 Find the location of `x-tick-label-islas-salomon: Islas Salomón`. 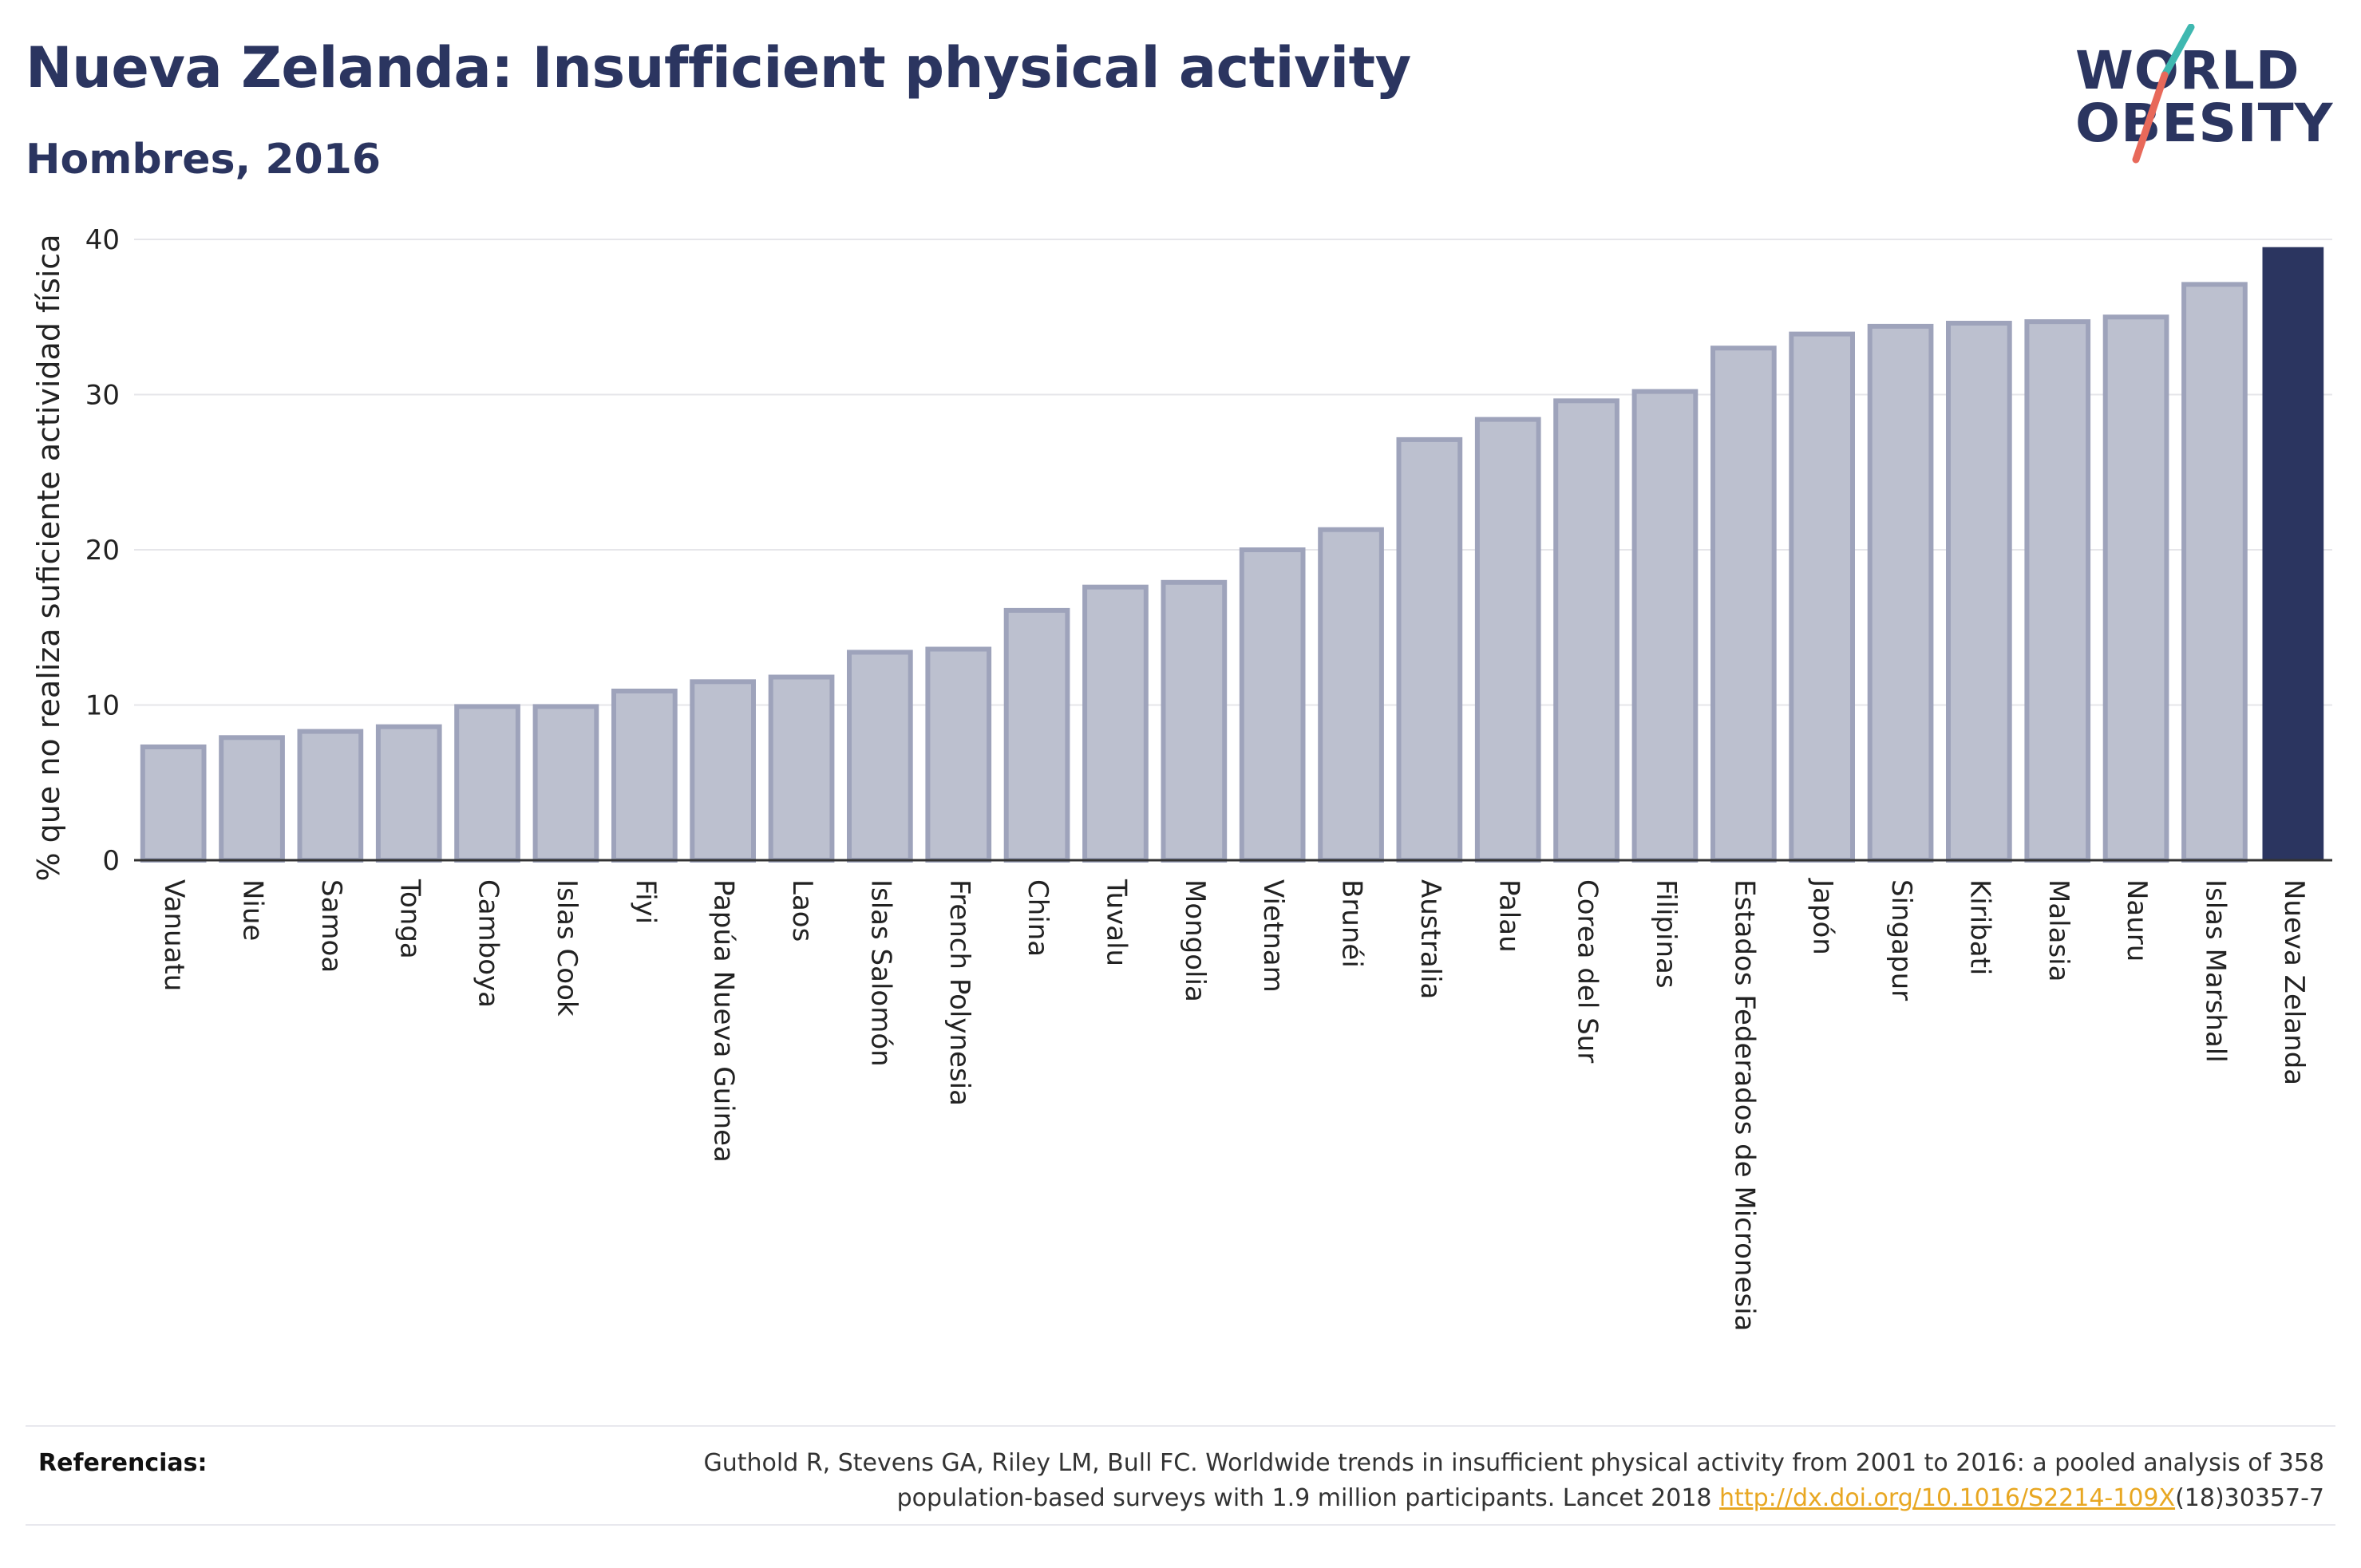

x-tick-label-islas-salomon: Islas Salomón is located at coordinates (880, 973).